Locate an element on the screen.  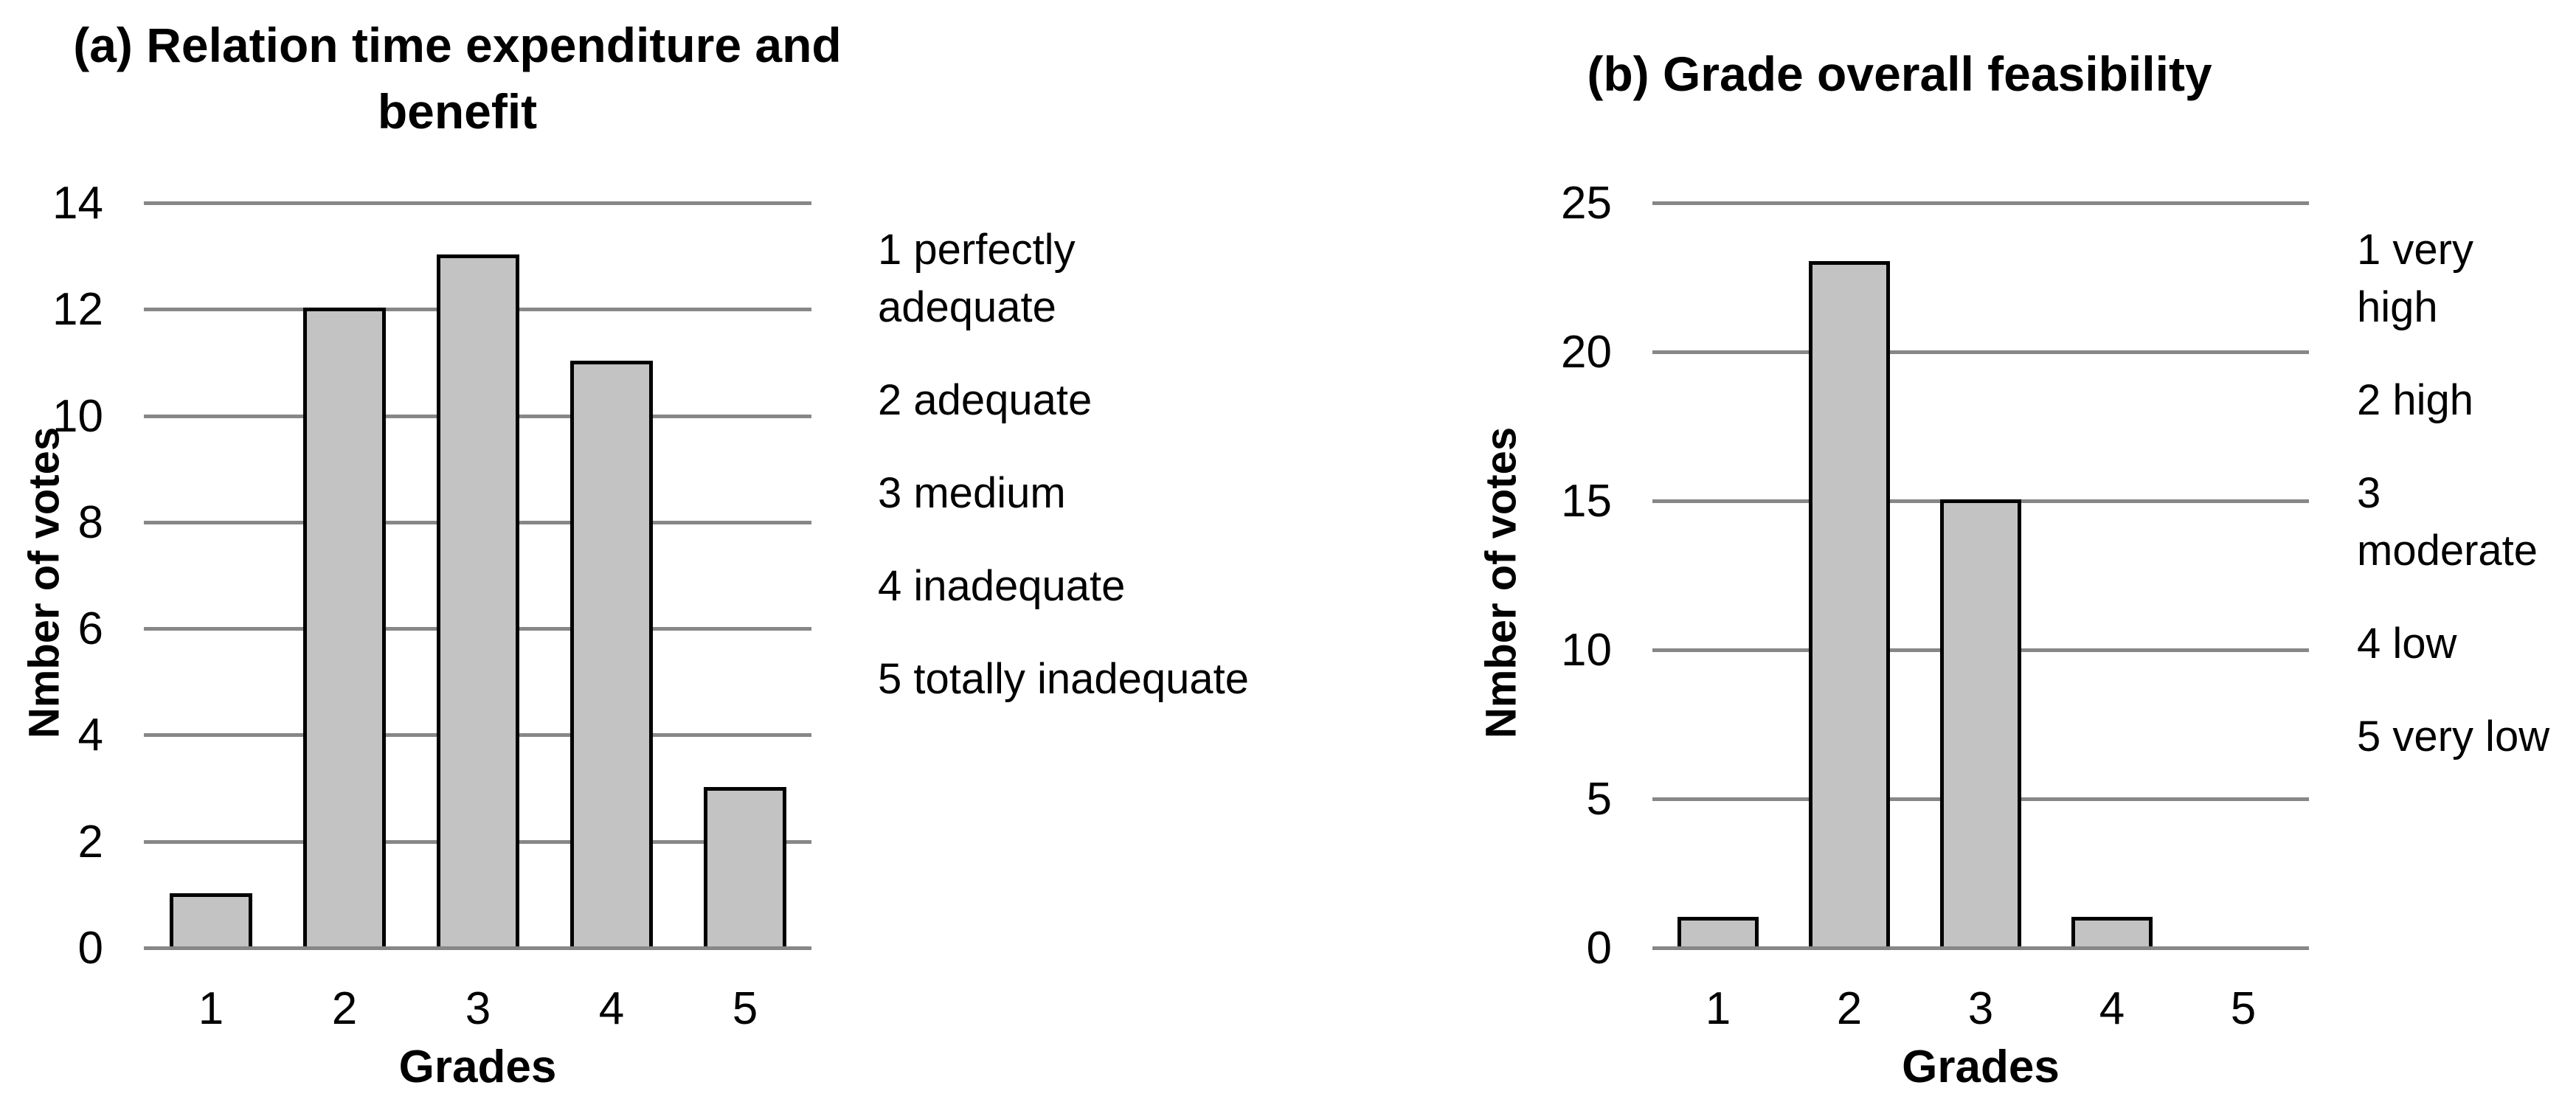
chart-title-line: benefit is located at coordinates (458, 111).